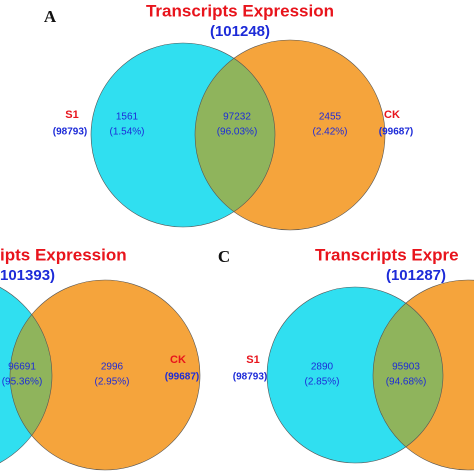  I want to click on region-percent: (96.03%), so click(237, 132).